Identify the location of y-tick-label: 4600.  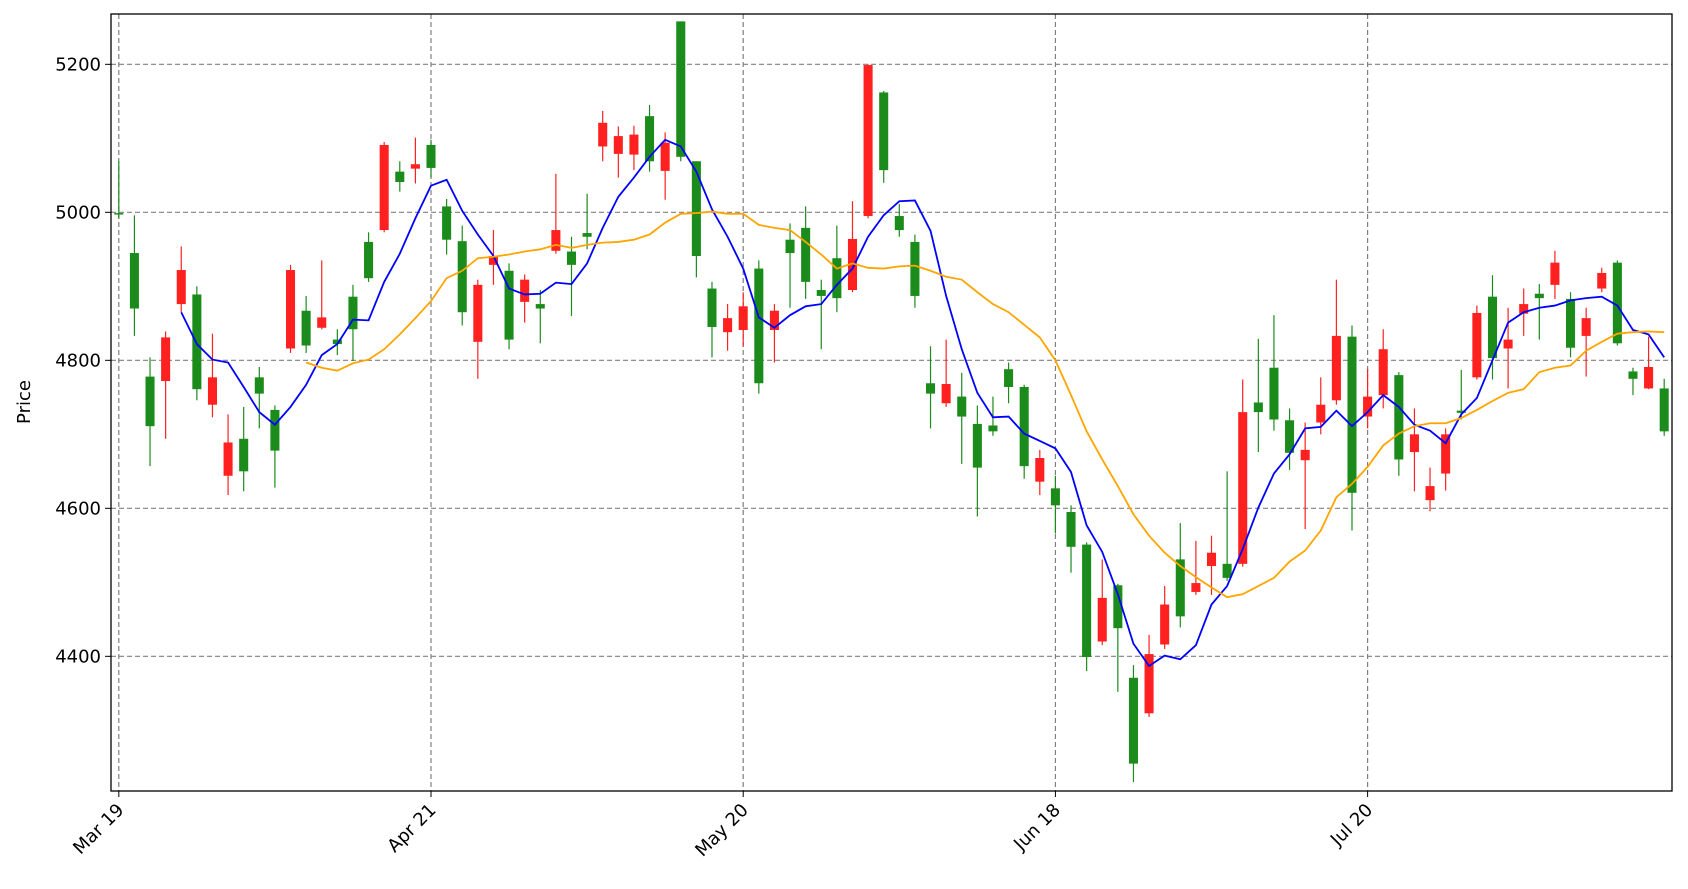
(78, 508).